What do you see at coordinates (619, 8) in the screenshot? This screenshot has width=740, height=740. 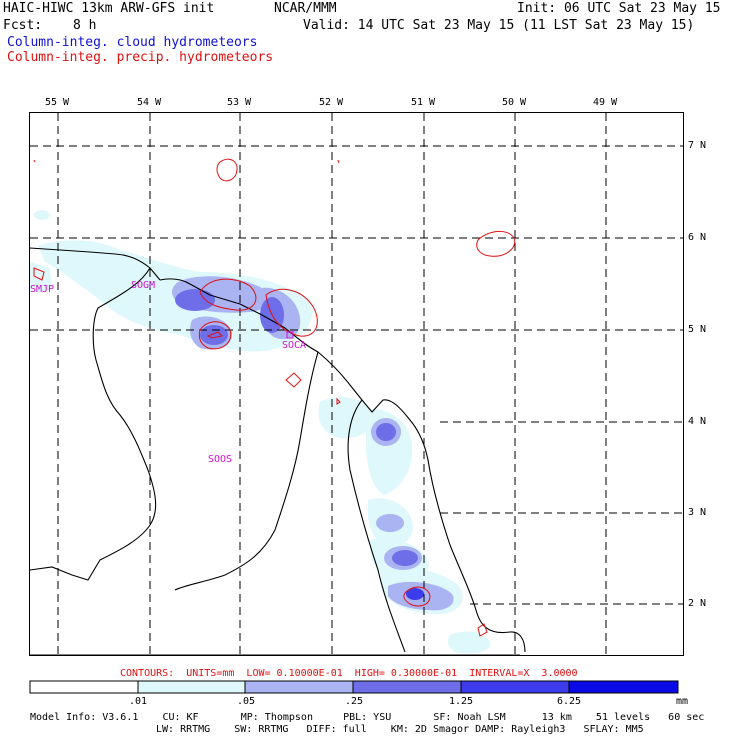 I see `init-time: Init: 06 UTC Sat 23 May 15` at bounding box center [619, 8].